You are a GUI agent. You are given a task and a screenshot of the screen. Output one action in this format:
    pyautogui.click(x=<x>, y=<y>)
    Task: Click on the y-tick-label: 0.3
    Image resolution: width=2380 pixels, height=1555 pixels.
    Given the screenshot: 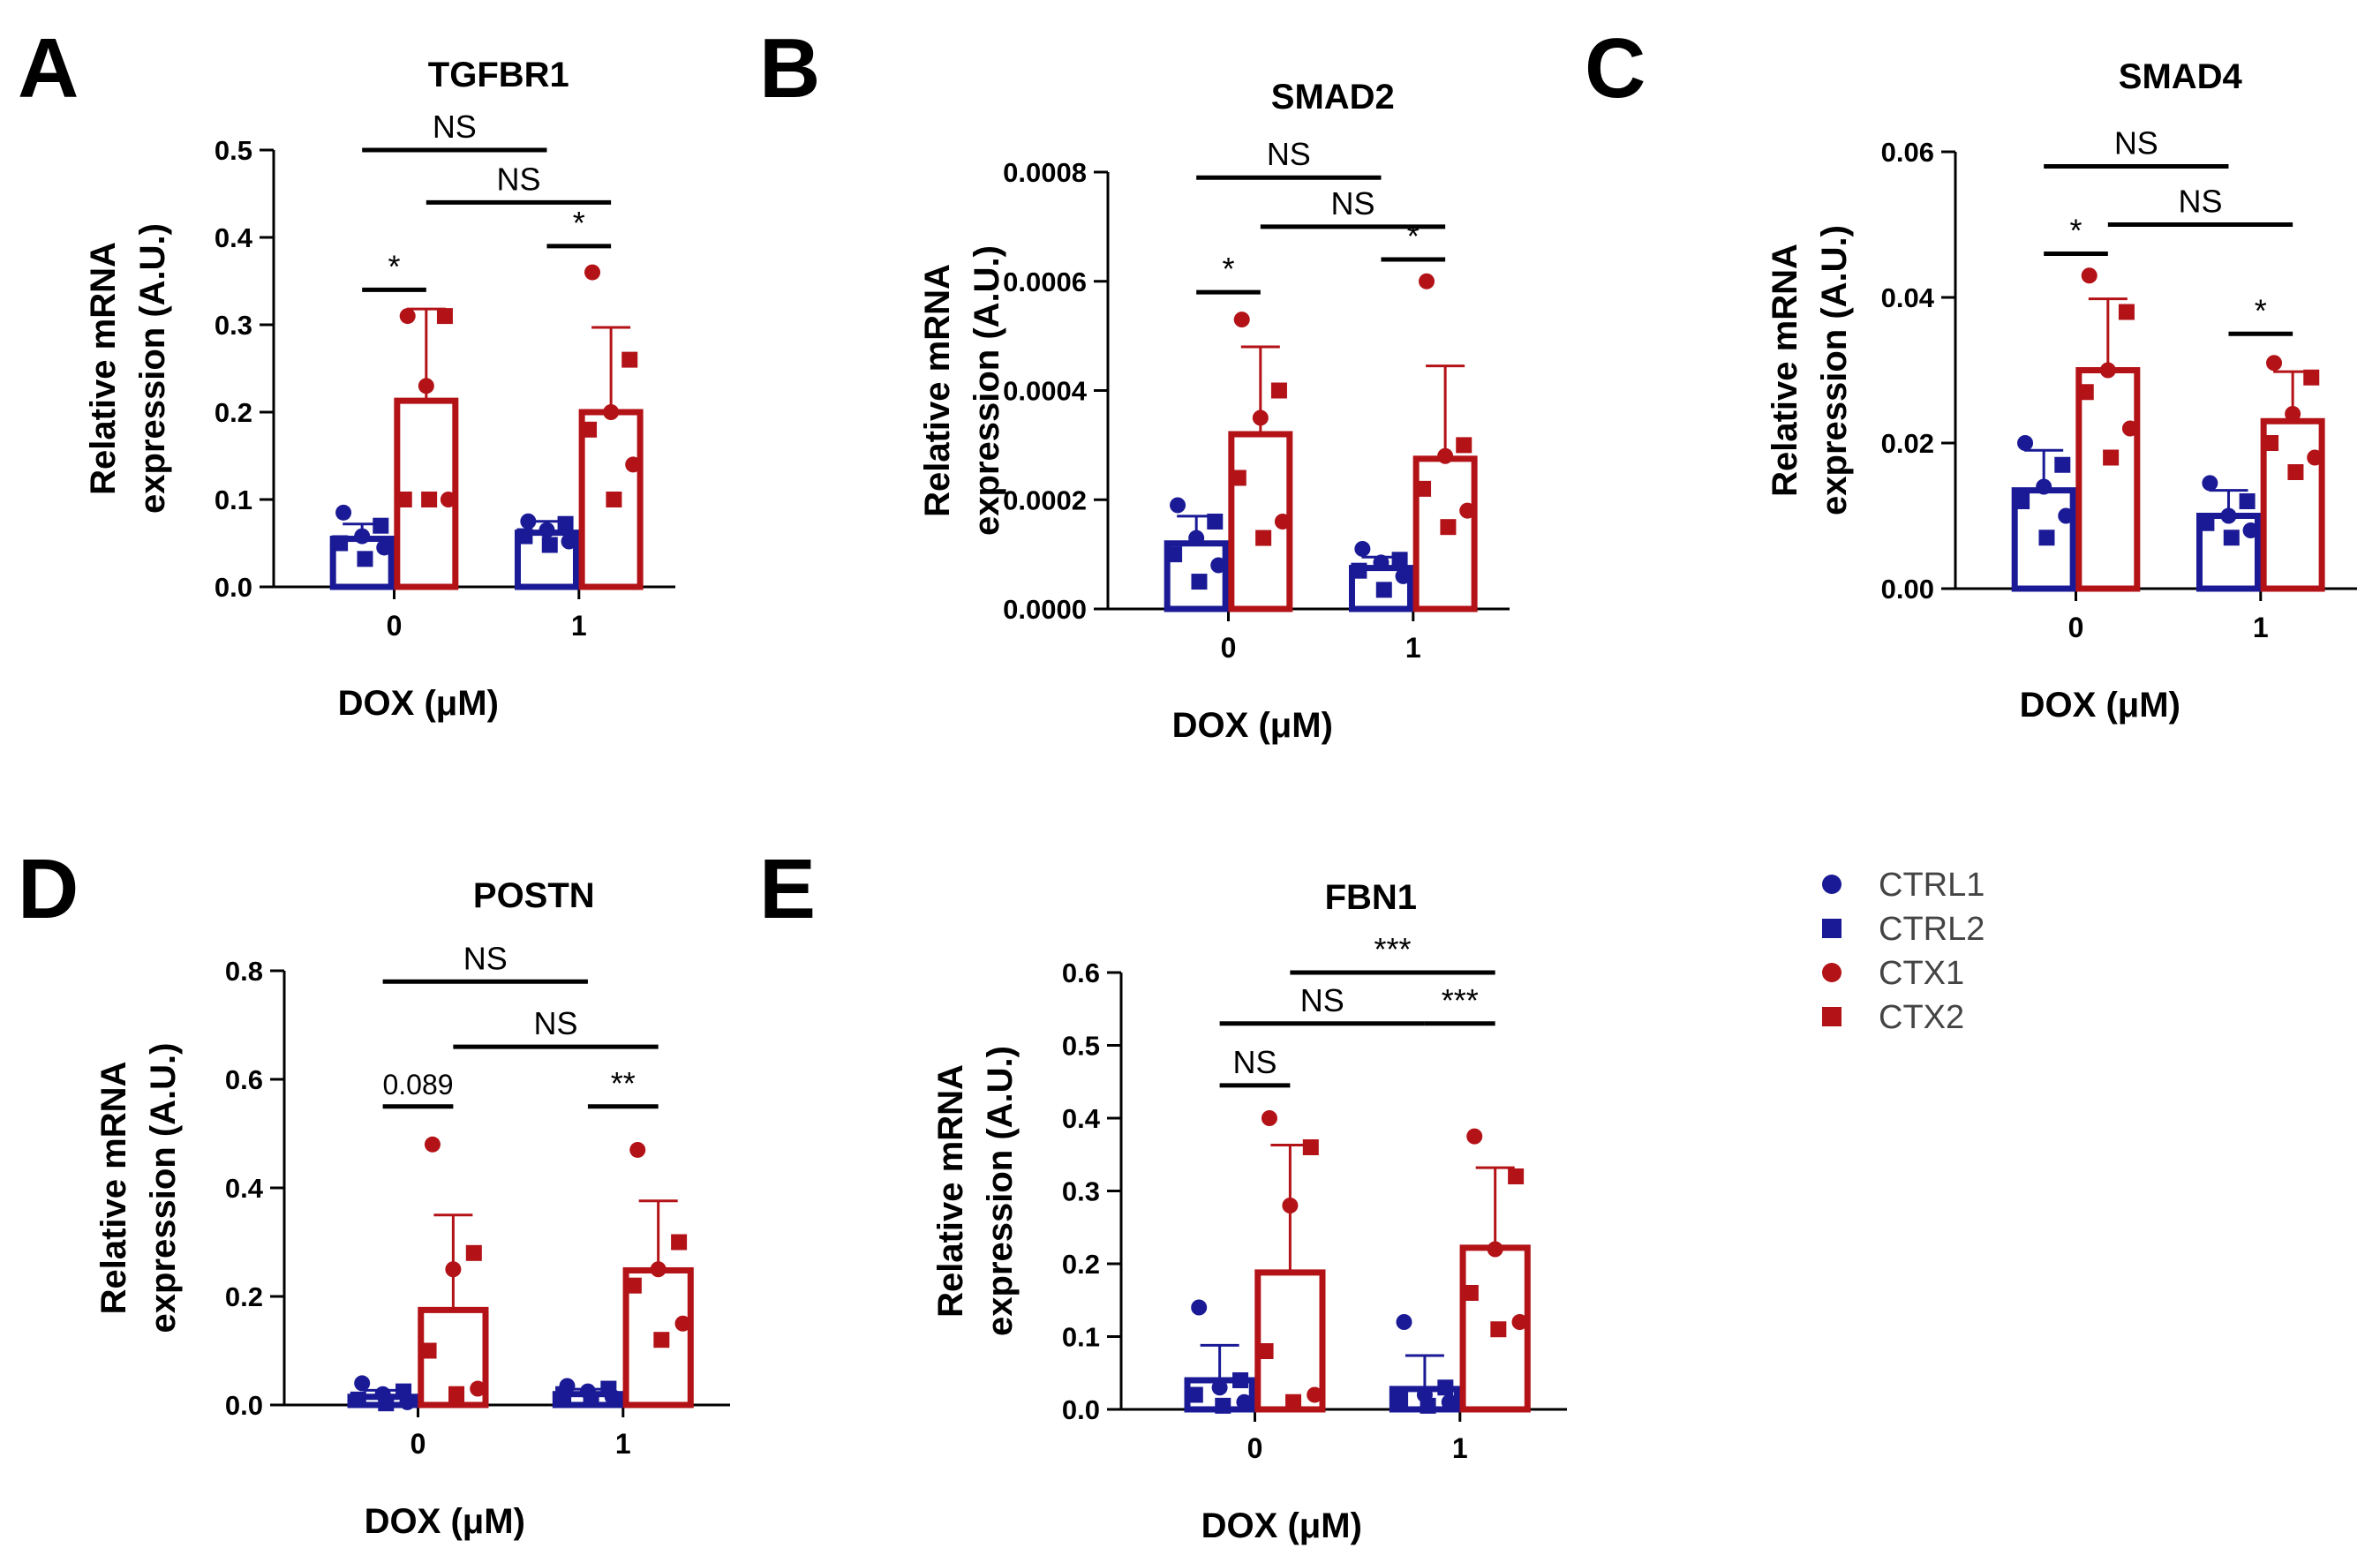 What is the action you would take?
    pyautogui.click(x=1081, y=1191)
    